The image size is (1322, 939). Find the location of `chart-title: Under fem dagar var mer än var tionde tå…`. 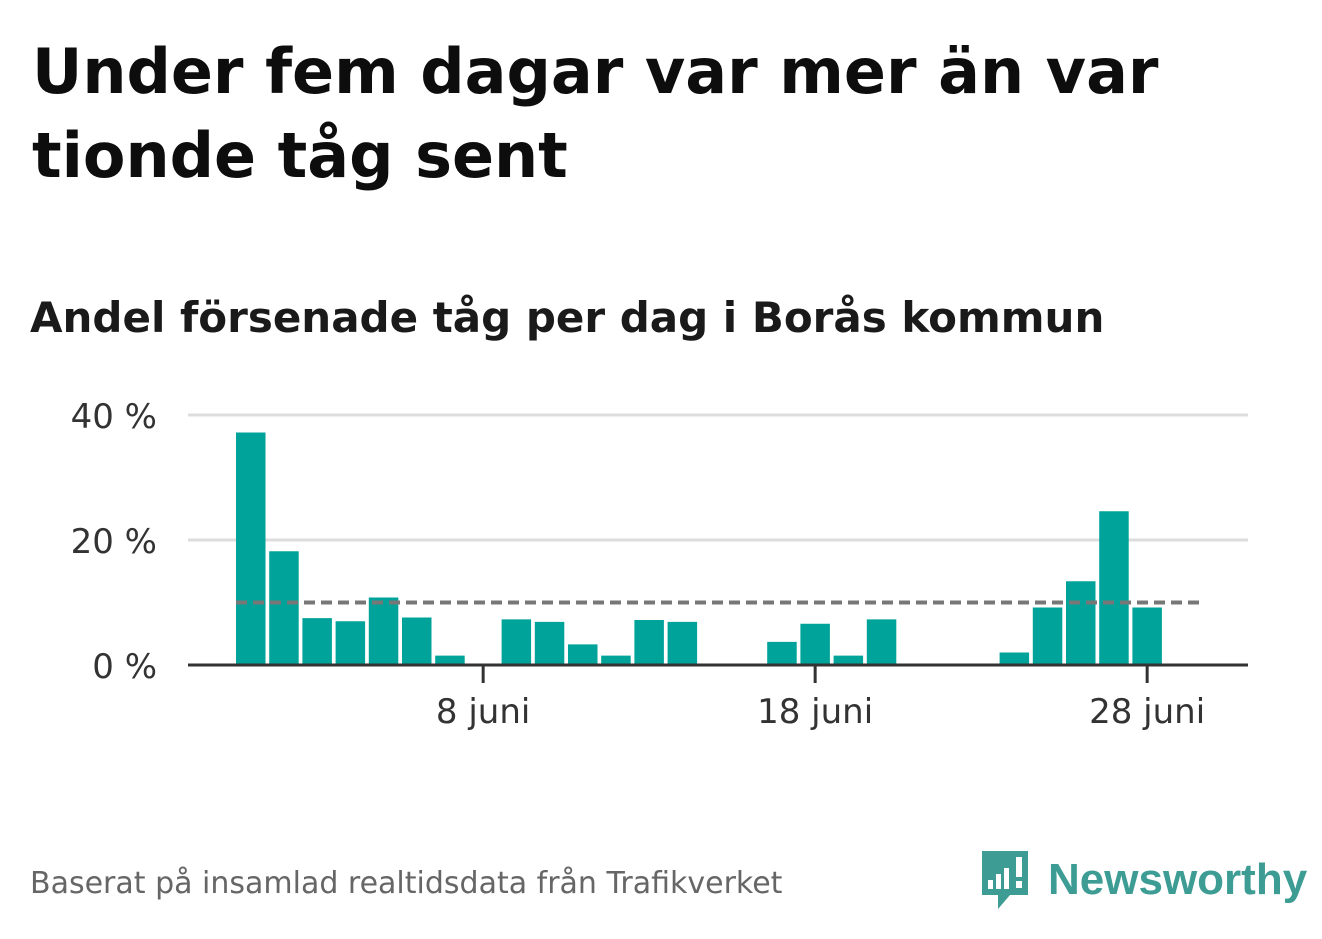

chart-title: Under fem dagar var mer än var tionde tå… is located at coordinates (595, 113).